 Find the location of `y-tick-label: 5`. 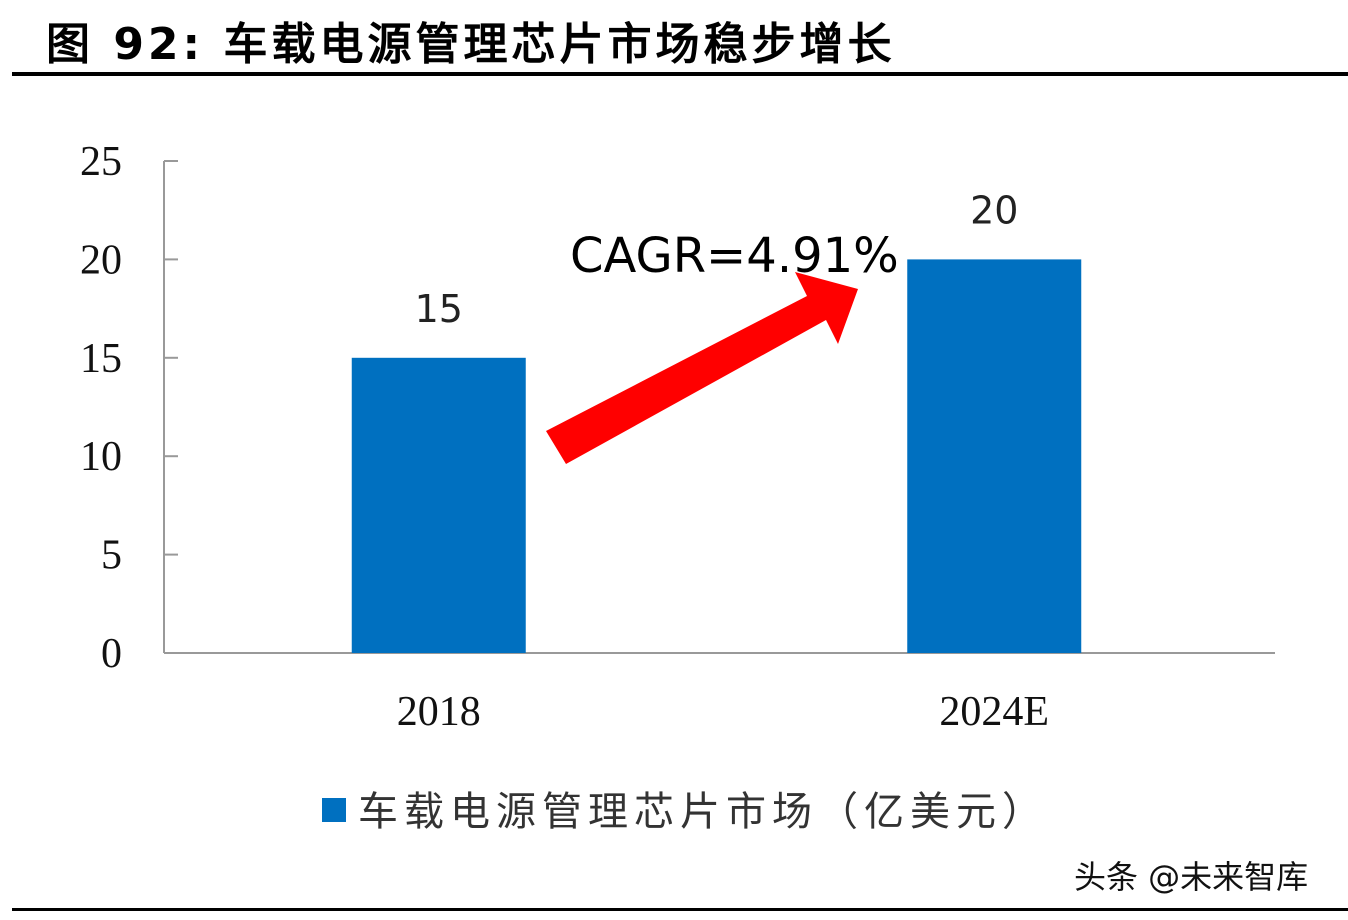

y-tick-label: 5 is located at coordinates (111, 556).